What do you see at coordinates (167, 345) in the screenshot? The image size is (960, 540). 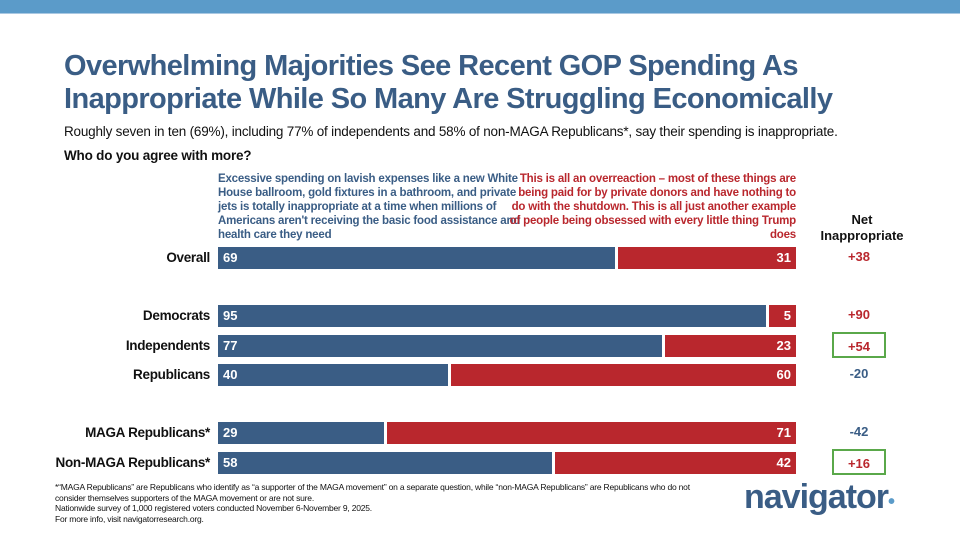 I see `row-label: Independents` at bounding box center [167, 345].